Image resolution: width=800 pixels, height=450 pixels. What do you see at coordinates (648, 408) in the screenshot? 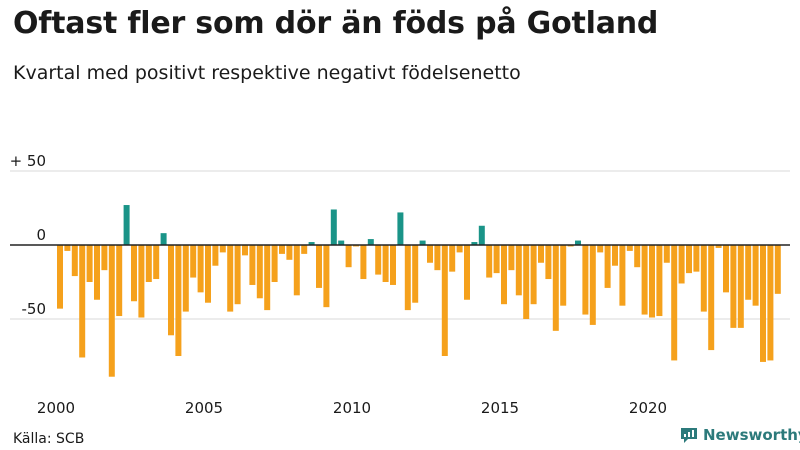
I see `x-tick-label: 2020` at bounding box center [648, 408].